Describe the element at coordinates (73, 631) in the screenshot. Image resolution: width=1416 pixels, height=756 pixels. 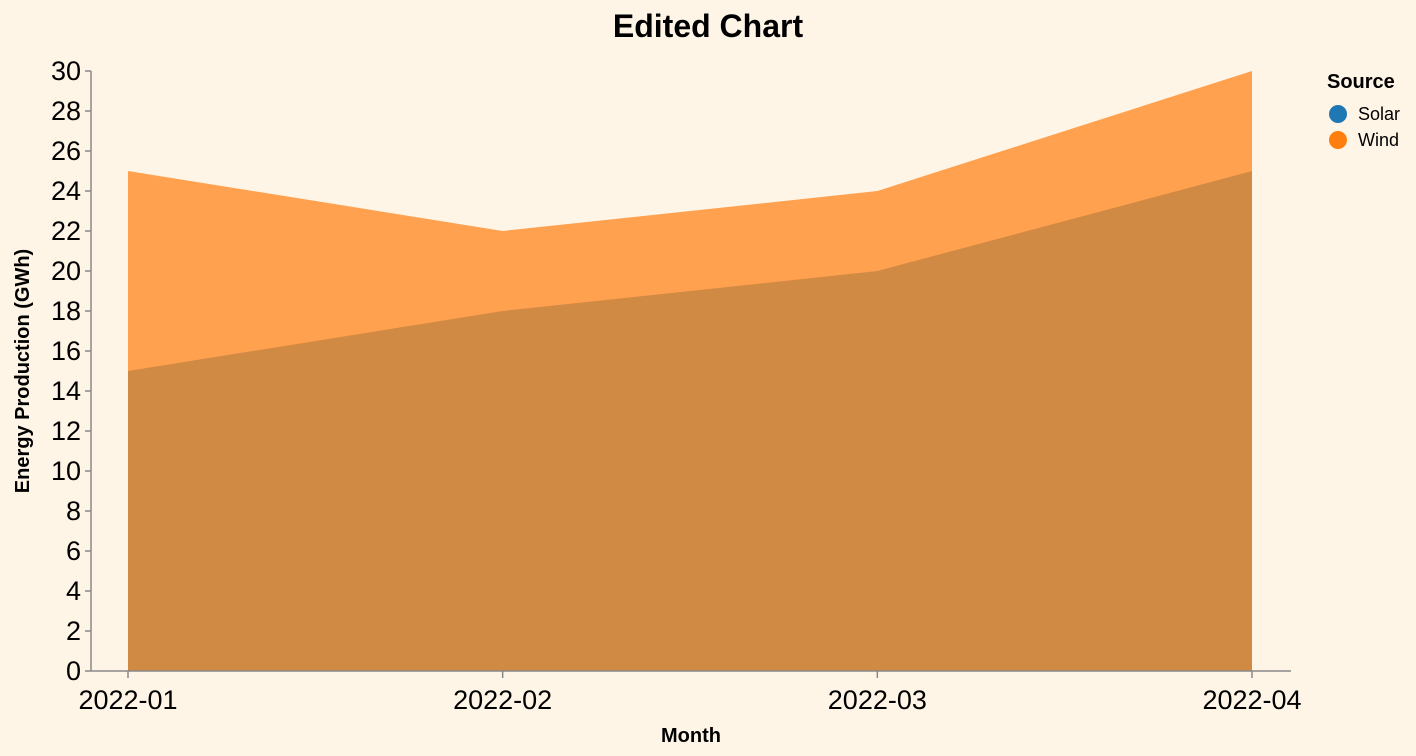
I see `y-tick-label: 2` at that location.